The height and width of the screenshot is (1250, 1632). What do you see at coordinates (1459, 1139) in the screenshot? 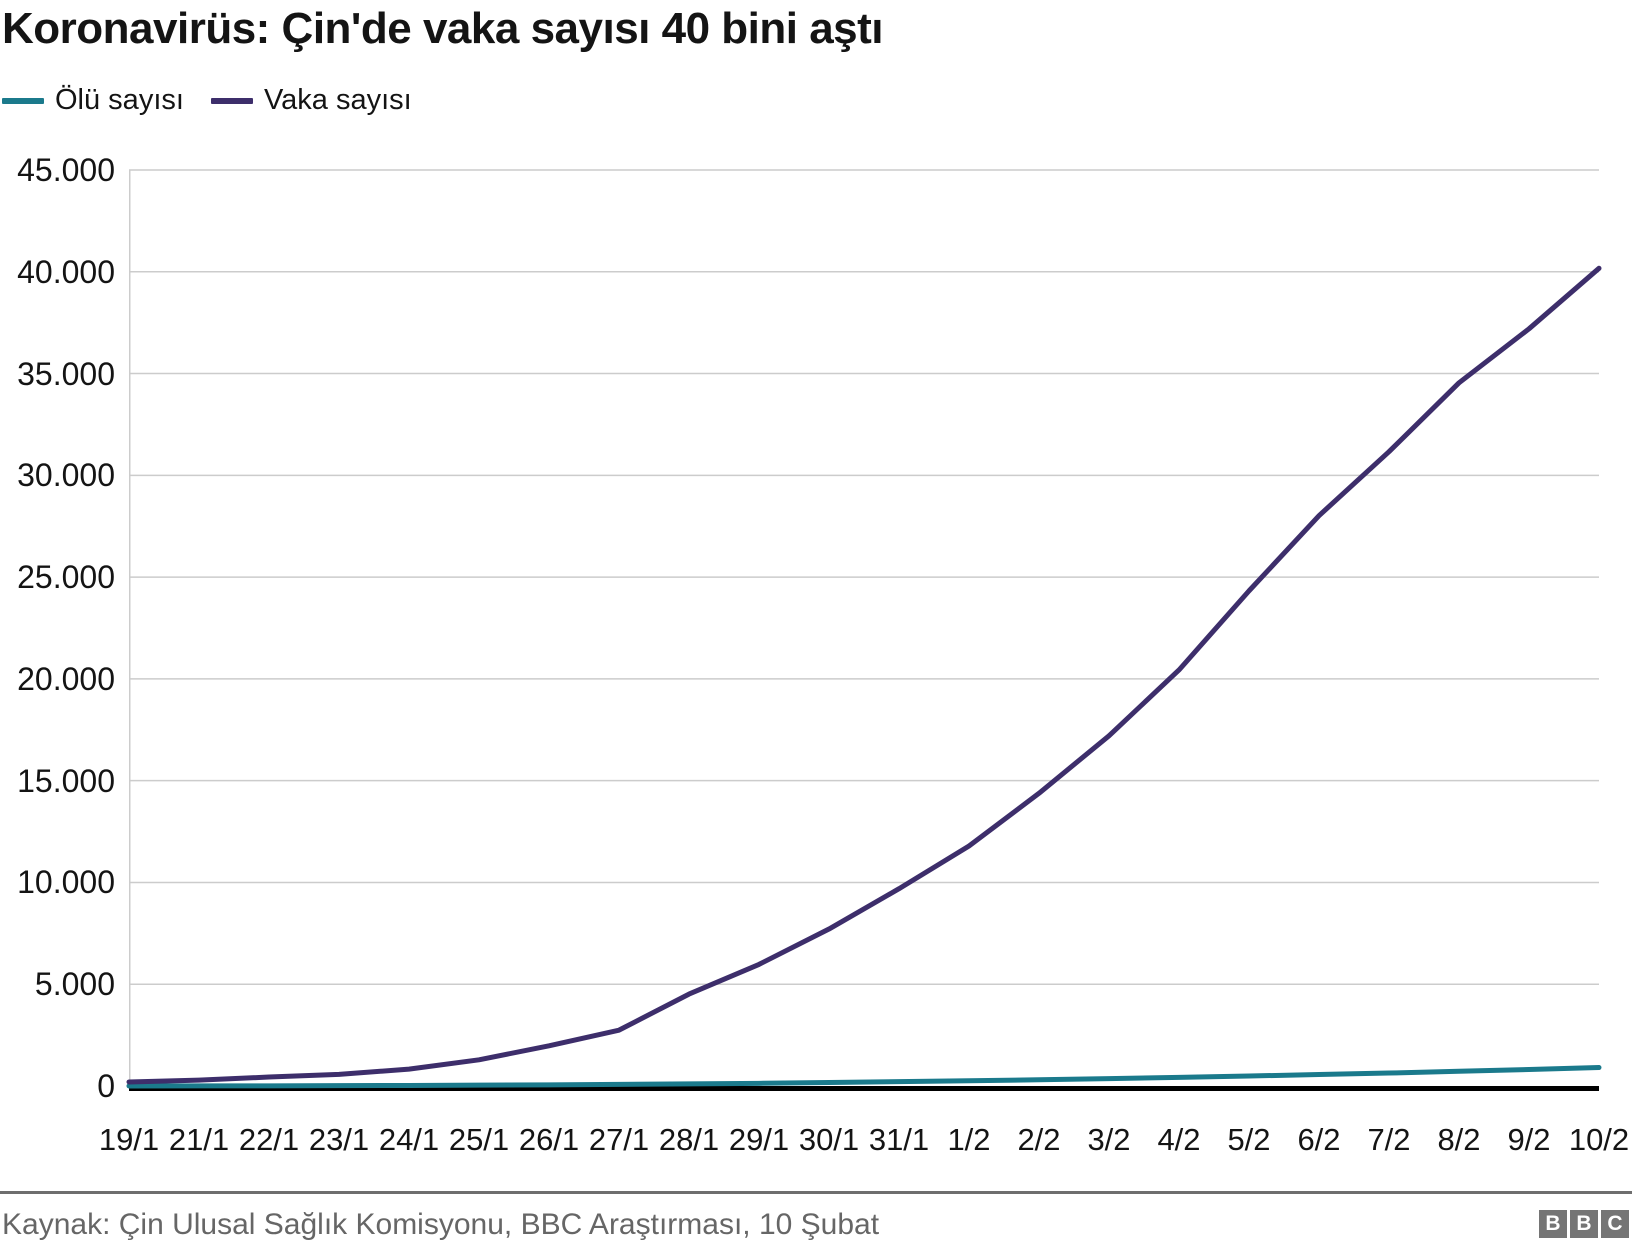
I see `x-tick-label: 8/2` at bounding box center [1459, 1139].